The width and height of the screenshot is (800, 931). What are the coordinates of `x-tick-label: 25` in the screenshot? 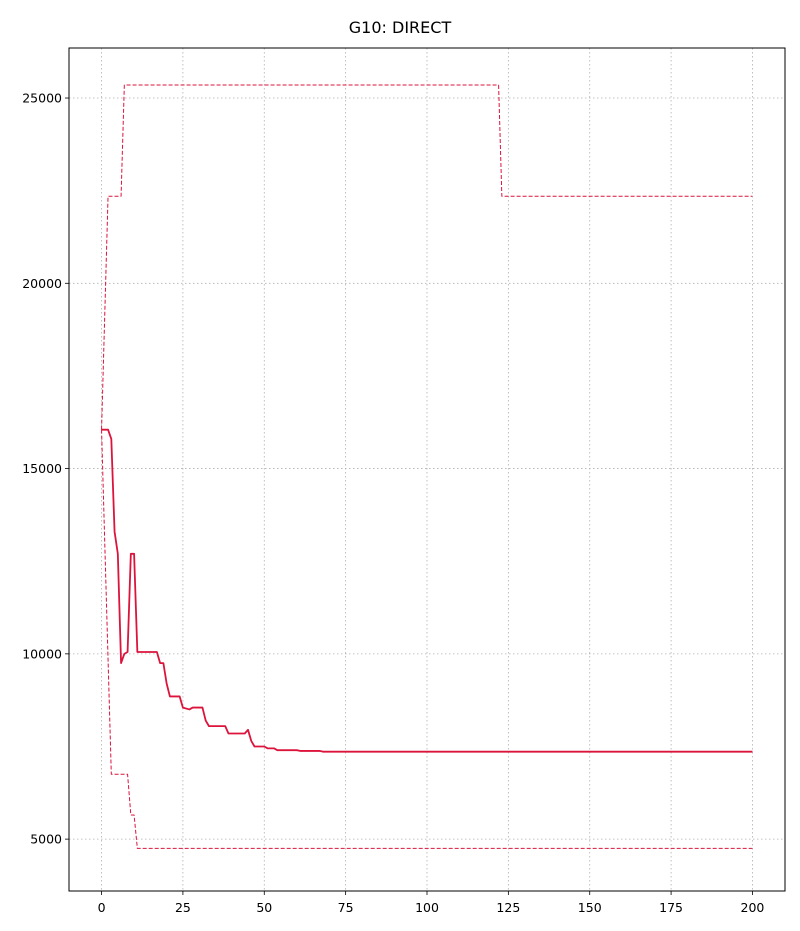 It's located at (183, 907).